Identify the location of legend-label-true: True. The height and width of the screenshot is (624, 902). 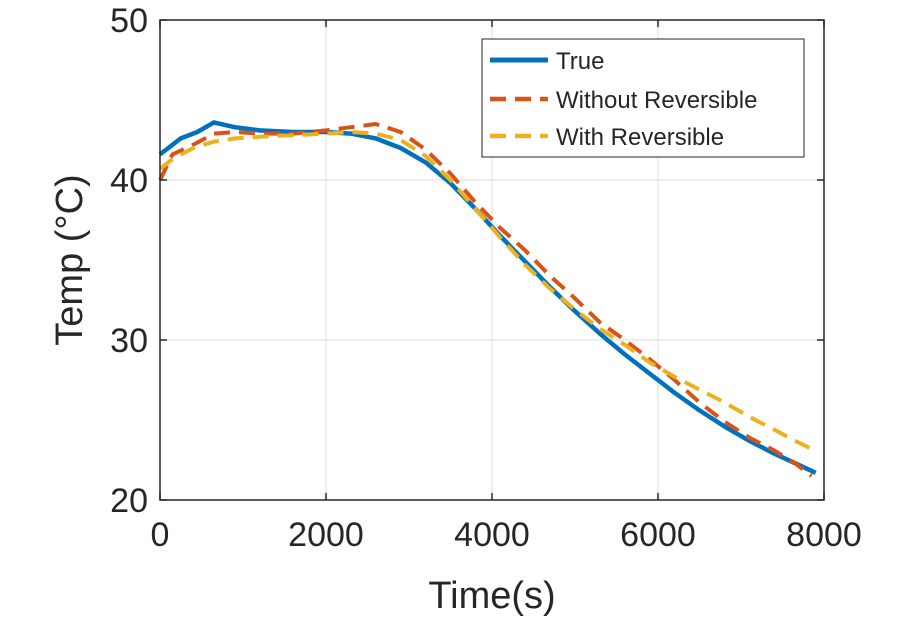
(580, 61).